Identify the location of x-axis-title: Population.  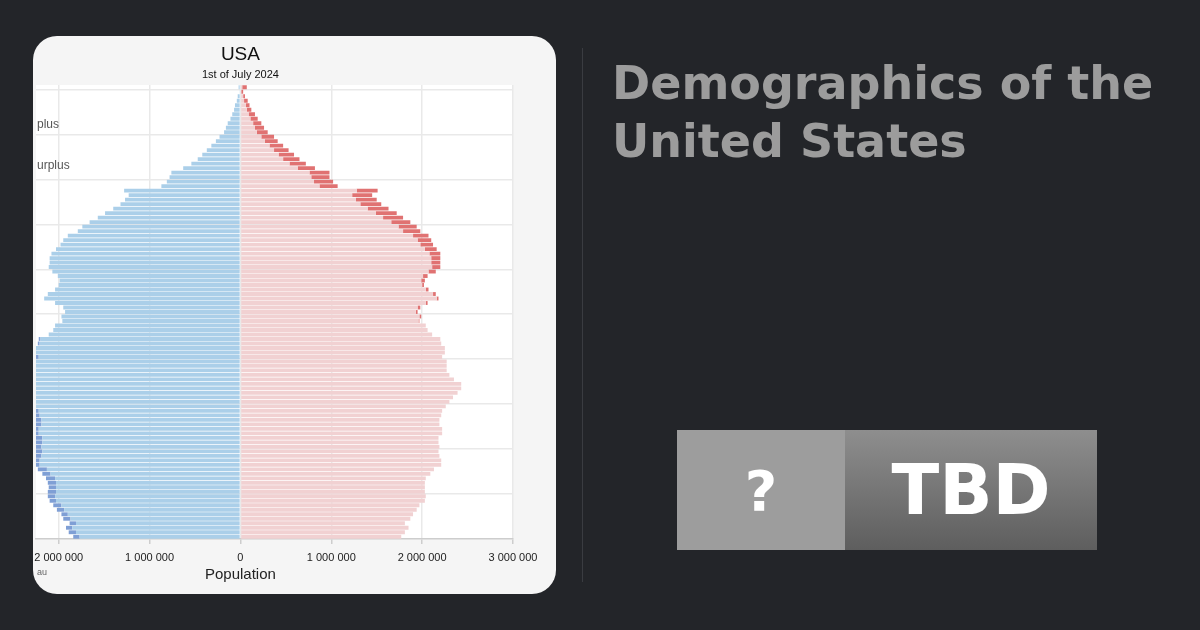
(240, 574).